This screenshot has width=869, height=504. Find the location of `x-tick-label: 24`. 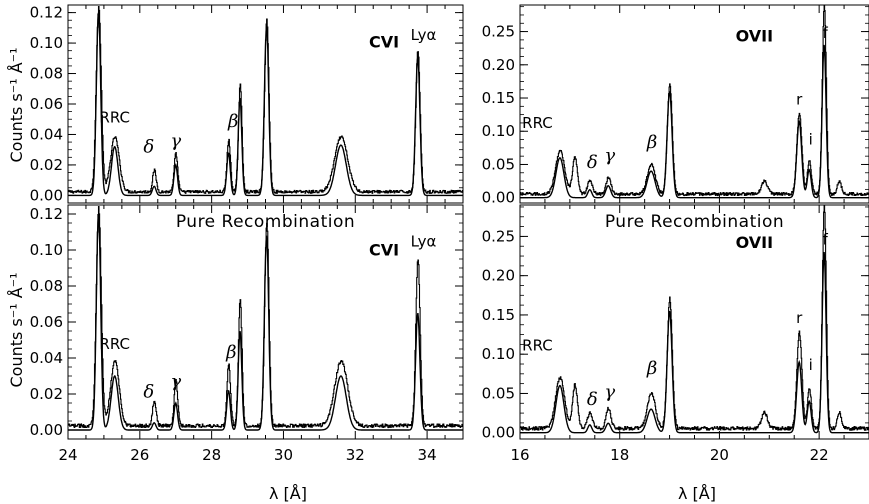

x-tick-label: 24 is located at coordinates (67, 455).